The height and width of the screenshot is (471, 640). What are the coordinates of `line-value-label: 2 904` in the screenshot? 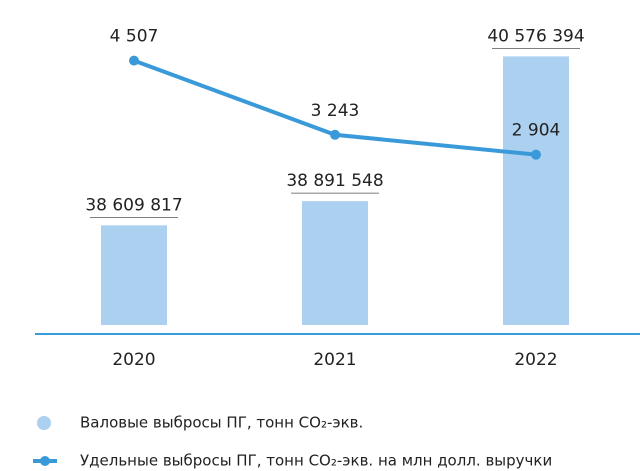 It's located at (536, 131).